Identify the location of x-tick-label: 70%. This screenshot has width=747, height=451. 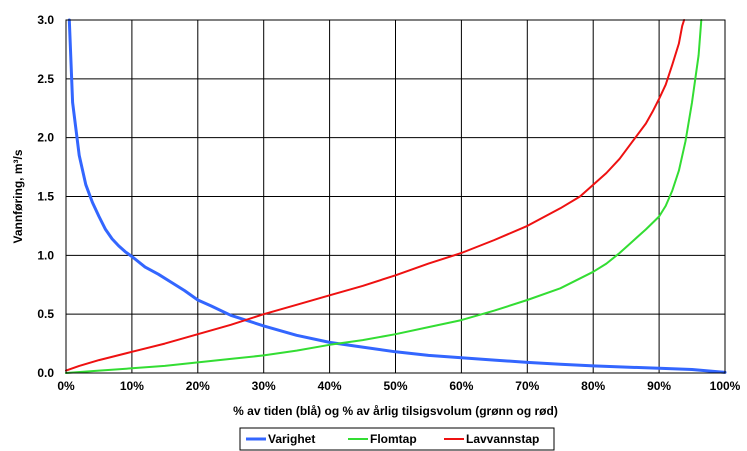
(527, 386).